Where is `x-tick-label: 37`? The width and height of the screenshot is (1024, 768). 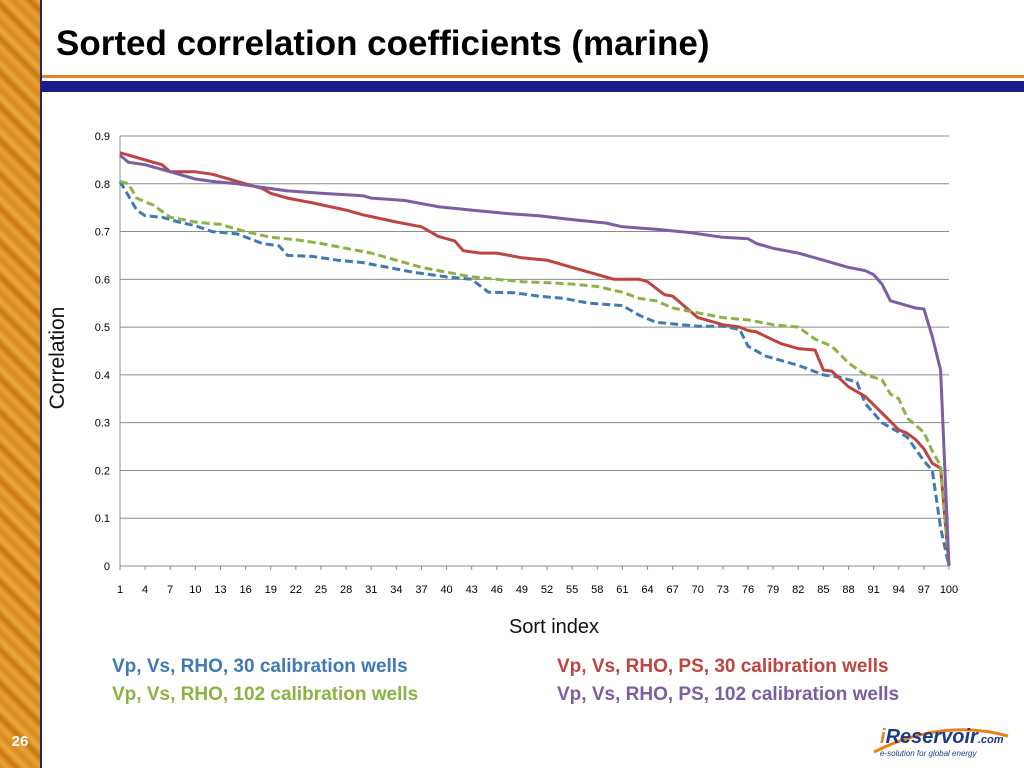 x-tick-label: 37 is located at coordinates (421, 590).